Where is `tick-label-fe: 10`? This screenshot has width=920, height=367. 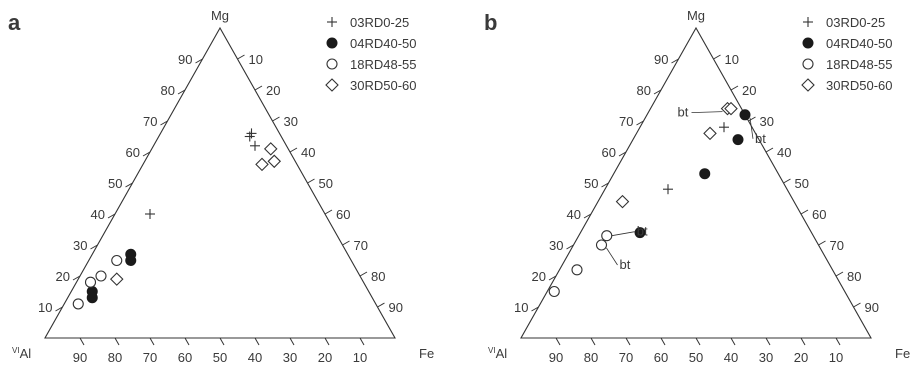 tick-label-fe: 10 is located at coordinates (732, 59).